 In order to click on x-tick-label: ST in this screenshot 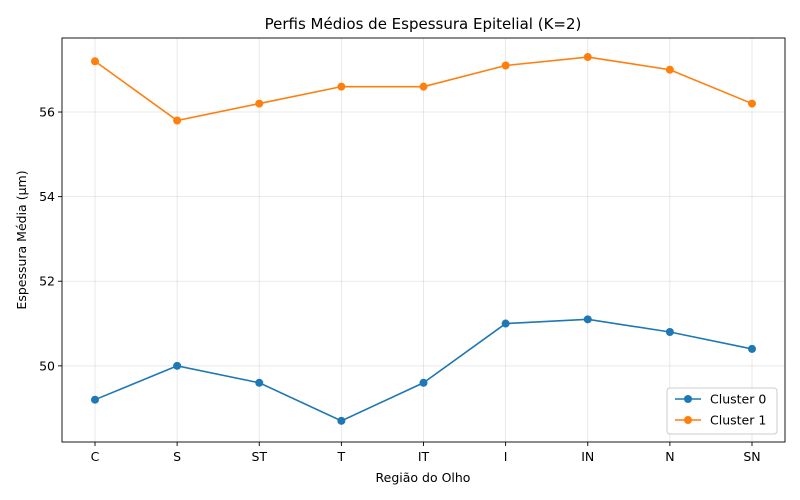, I will do `click(259, 456)`.